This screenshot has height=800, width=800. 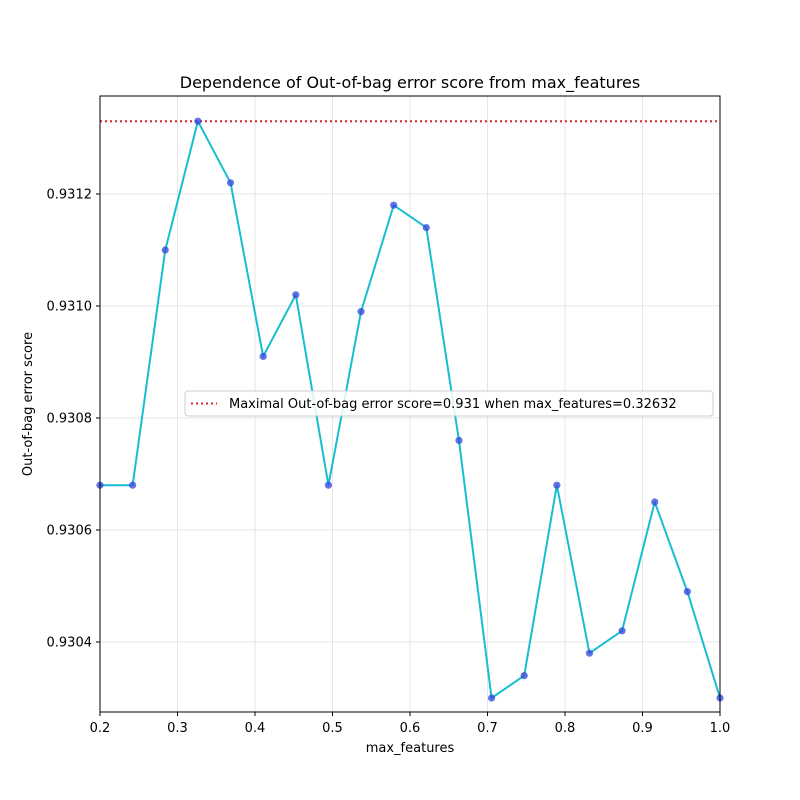 I want to click on y-tick-label: 0.9304, so click(x=70, y=643).